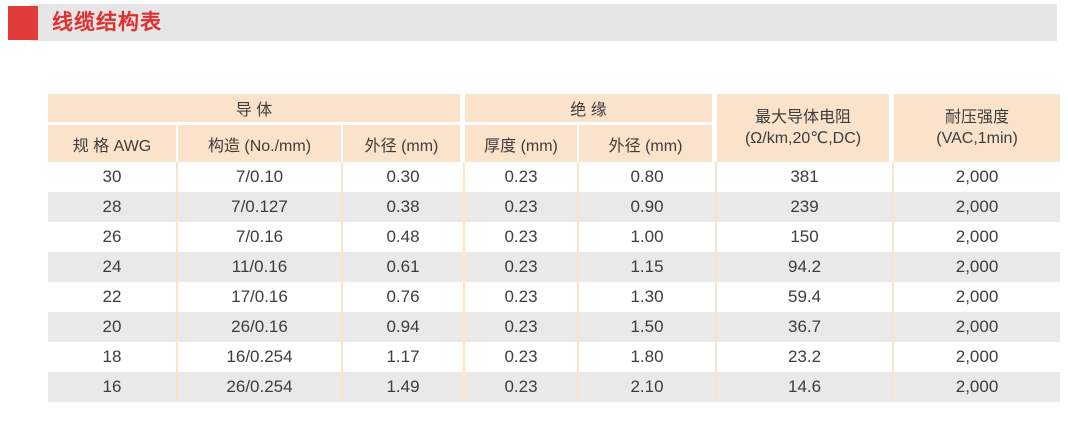  I want to click on table-row: 24 11/0.16 0.61 0.23 1.15 94.2 2,000, so click(554, 267).